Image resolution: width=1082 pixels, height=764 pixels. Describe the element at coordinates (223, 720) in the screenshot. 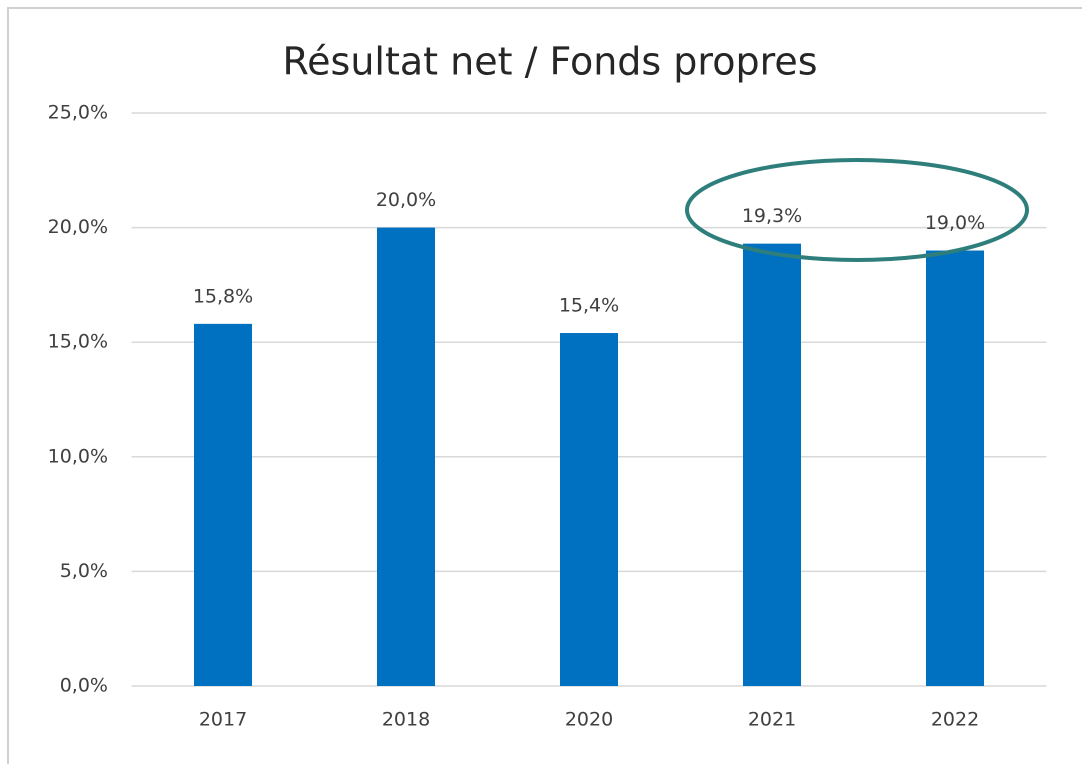

I see `x-tick-label: 2017` at that location.